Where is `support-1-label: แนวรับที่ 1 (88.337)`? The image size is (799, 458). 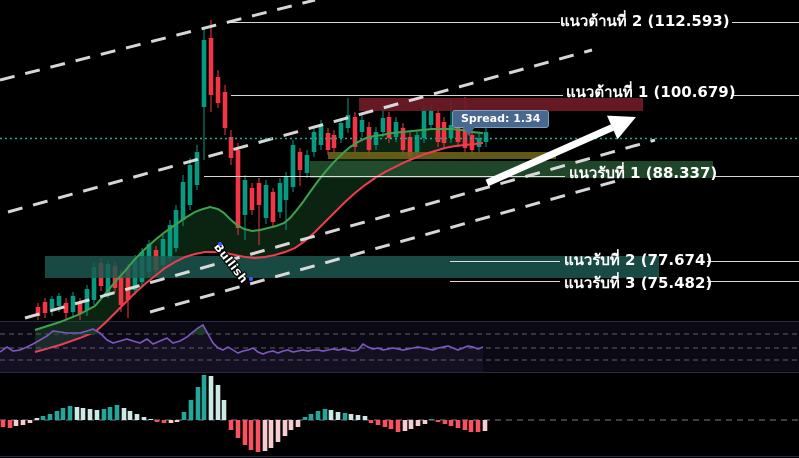 support-1-label: แนวรับที่ 1 (88.337) is located at coordinates (643, 173).